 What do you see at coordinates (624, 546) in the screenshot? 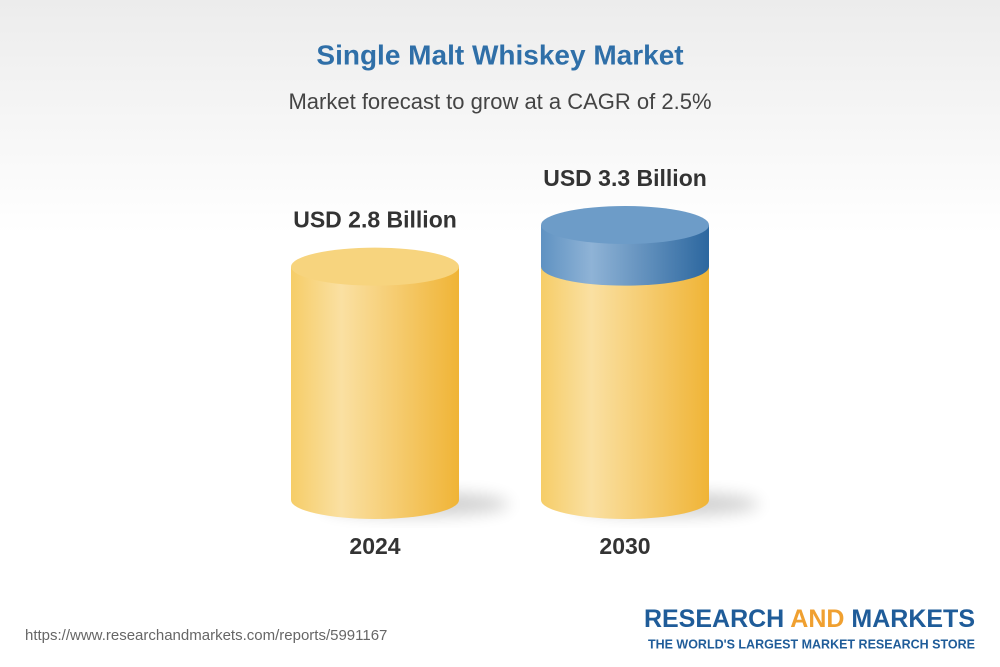
I see `category-label: 2030` at bounding box center [624, 546].